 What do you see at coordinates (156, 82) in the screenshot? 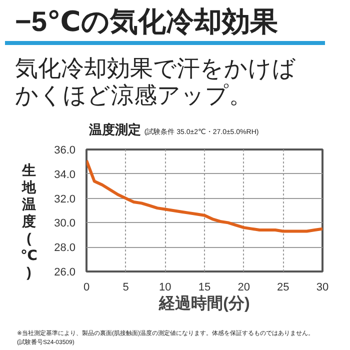
I see `chart-subtitle: 気化冷却効果で汗をかけばかくほど涼感アップ。` at bounding box center [156, 82].